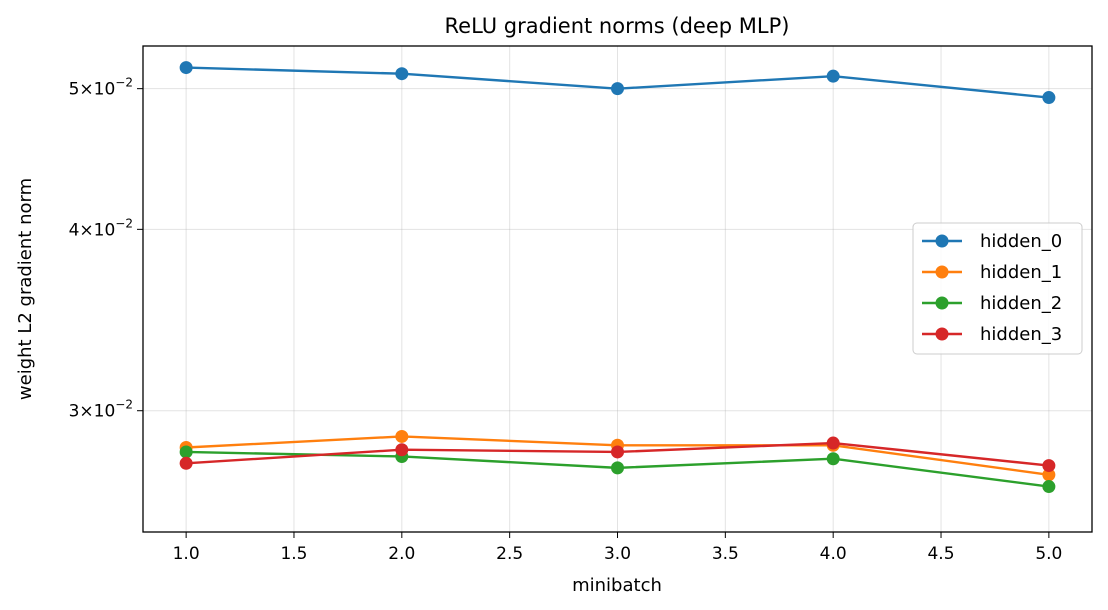 Image resolution: width=1108 pixels, height=610 pixels. What do you see at coordinates (1021, 334) in the screenshot?
I see `legend-label-hidden_3: hidden_3` at bounding box center [1021, 334].